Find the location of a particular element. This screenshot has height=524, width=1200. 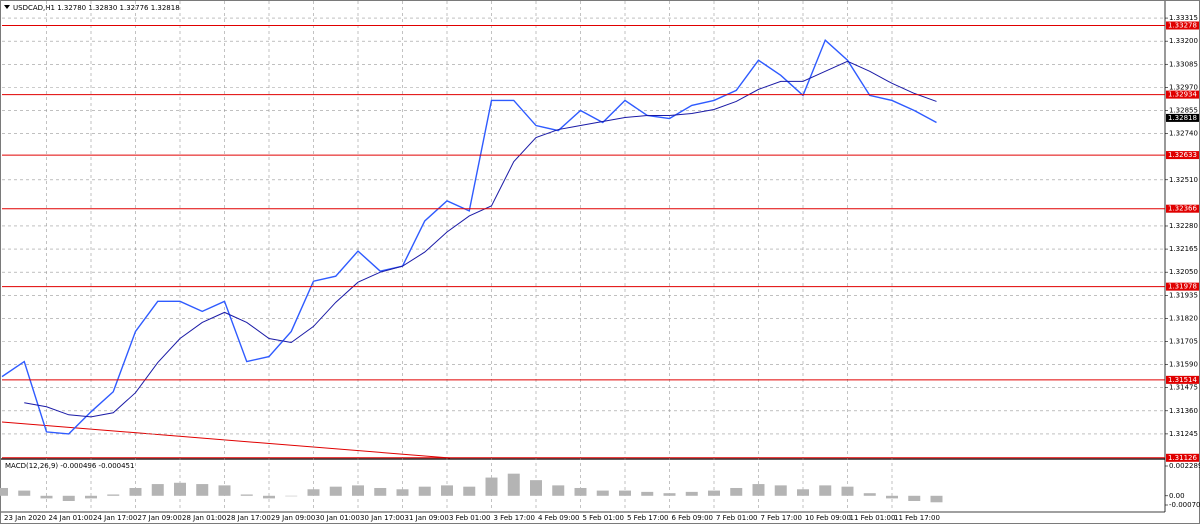

y-tick-label: 1.31245 is located at coordinates (1183, 434).